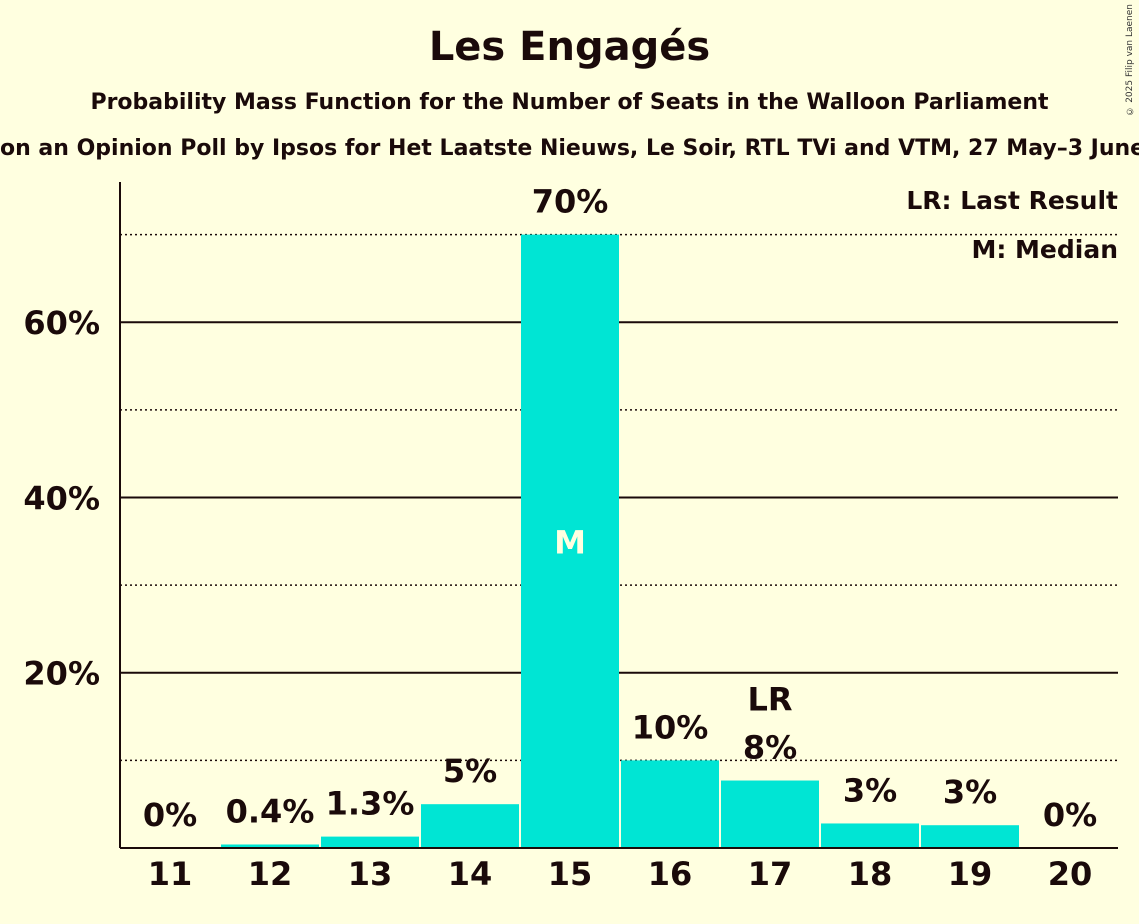 This screenshot has height=924, width=1139. What do you see at coordinates (770, 748) in the screenshot?
I see `data-label: 8%` at bounding box center [770, 748].